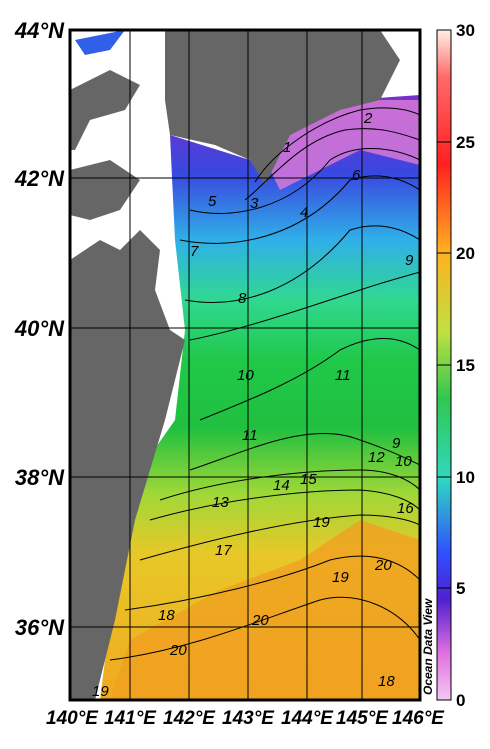 This screenshot has width=490, height=749. What do you see at coordinates (304, 212) in the screenshot?
I see `contour-label-4: 4` at bounding box center [304, 212].